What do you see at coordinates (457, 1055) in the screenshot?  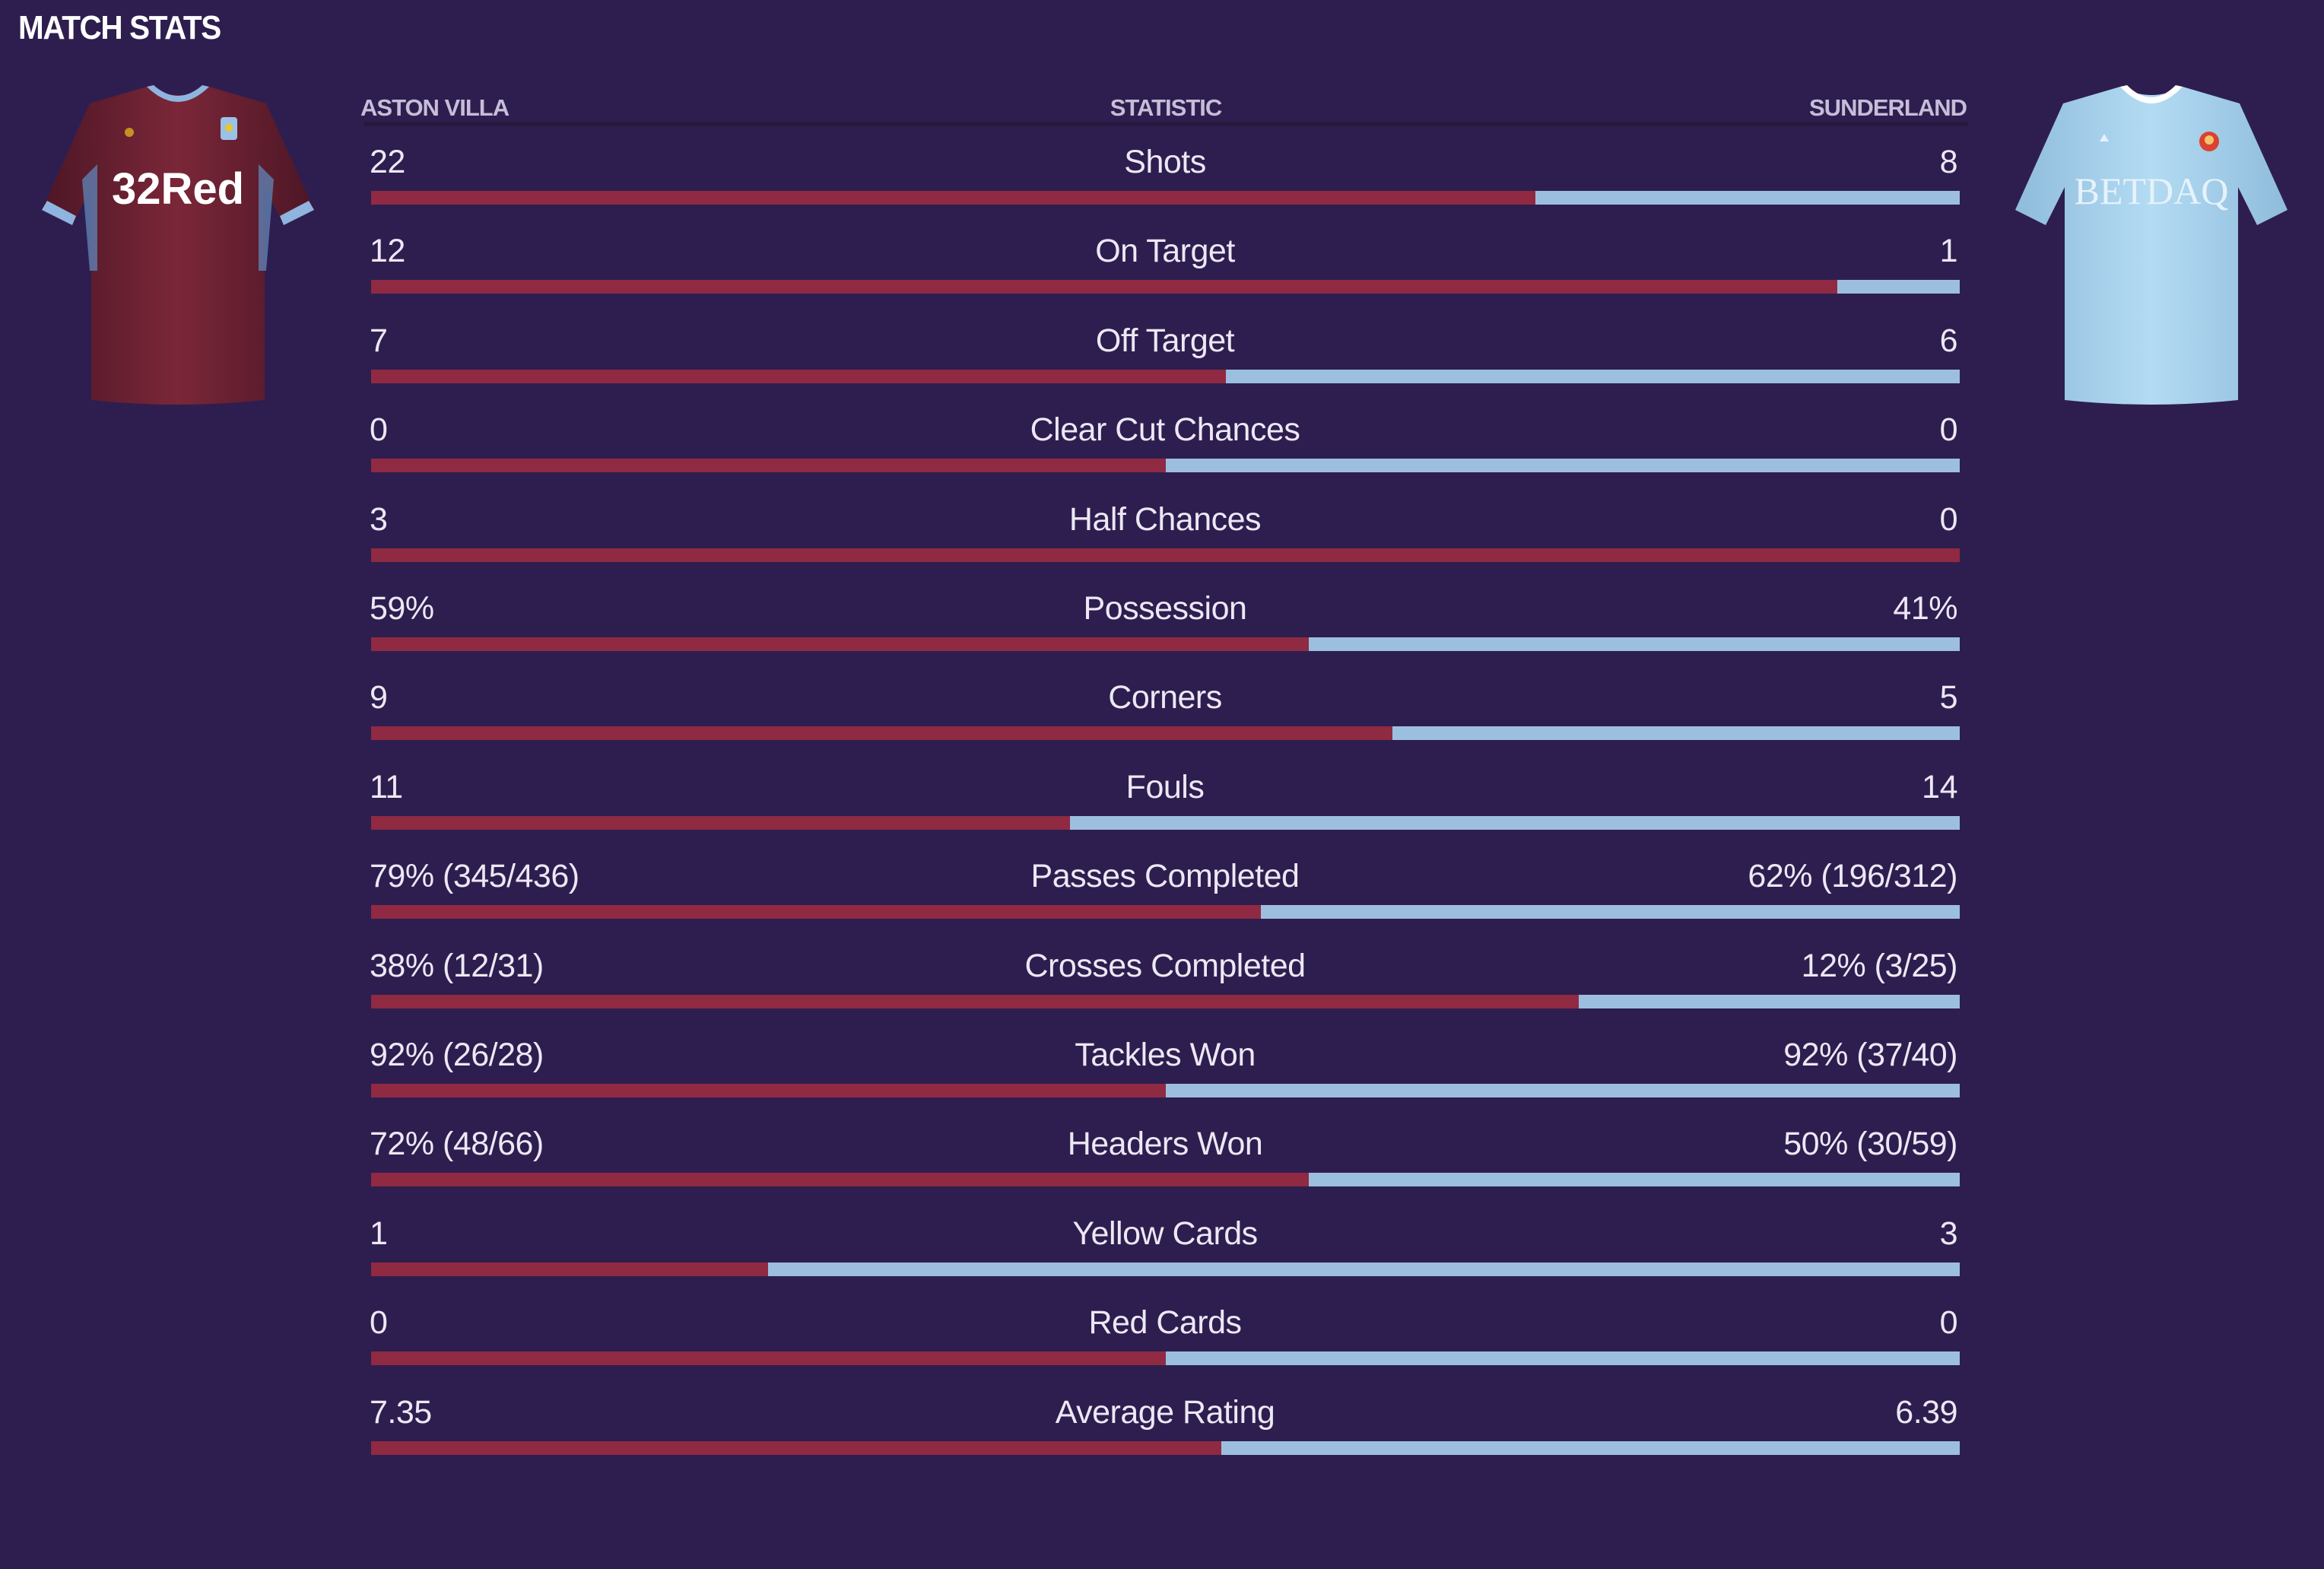 I see `home-stat-value: 92% (26/28)` at bounding box center [457, 1055].